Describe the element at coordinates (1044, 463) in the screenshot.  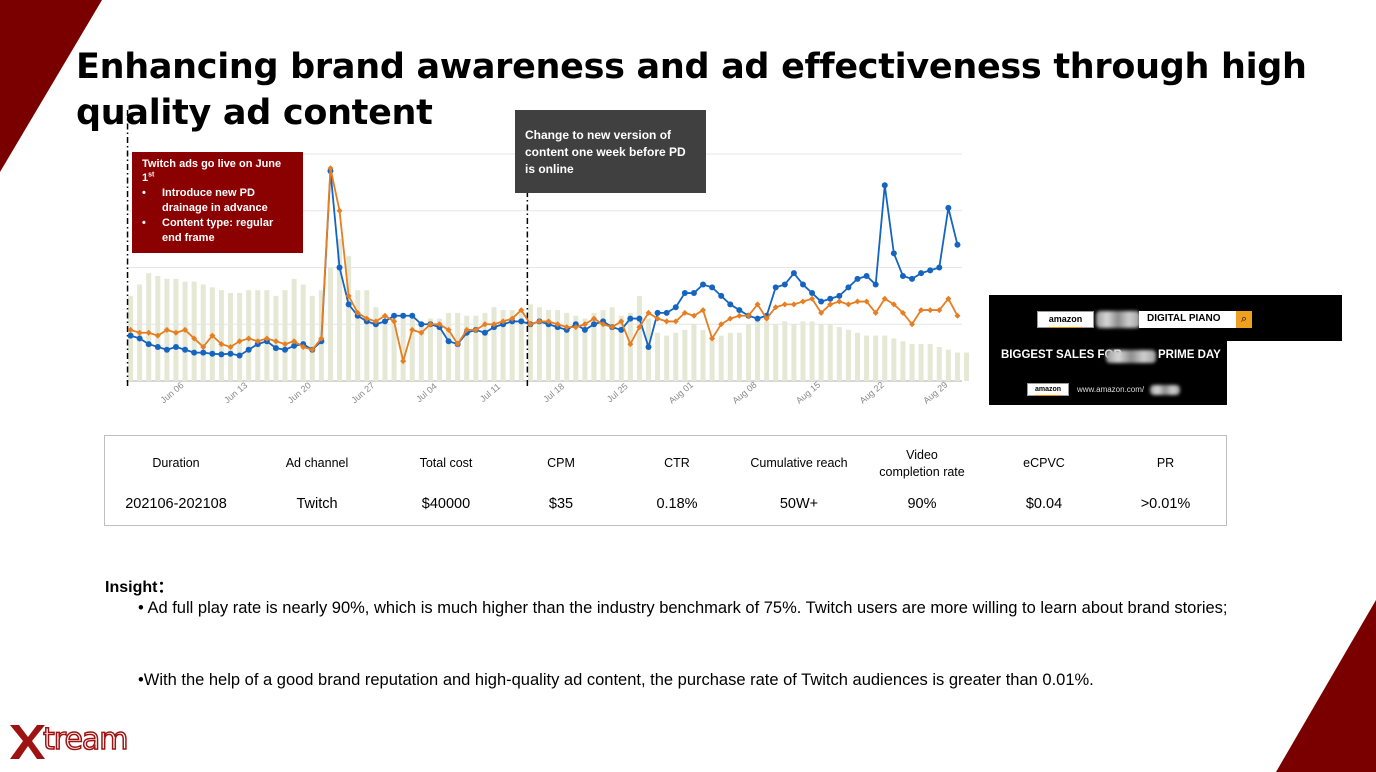
I see `stats-header-cell: eCPVC` at that location.